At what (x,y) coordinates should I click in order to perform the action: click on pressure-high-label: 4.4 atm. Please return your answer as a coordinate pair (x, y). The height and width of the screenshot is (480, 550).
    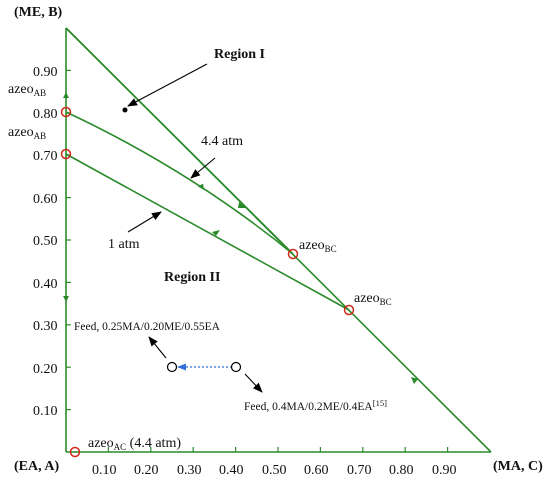
    Looking at the image, I should click on (222, 141).